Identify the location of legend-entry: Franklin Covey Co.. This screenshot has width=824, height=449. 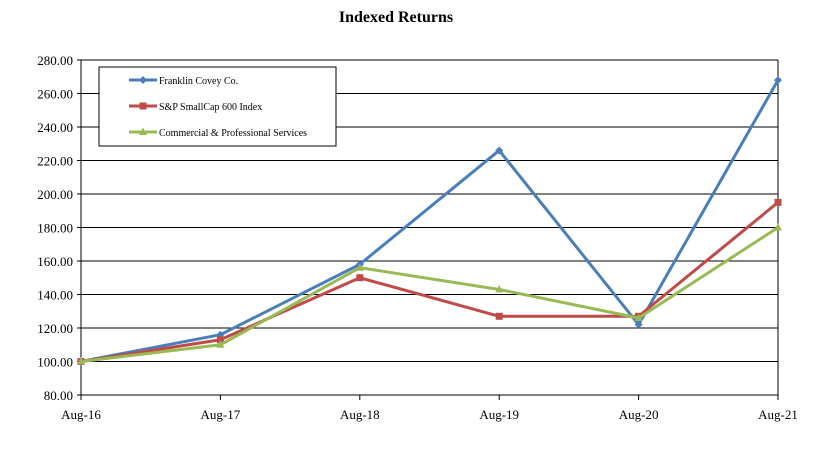
(183, 81).